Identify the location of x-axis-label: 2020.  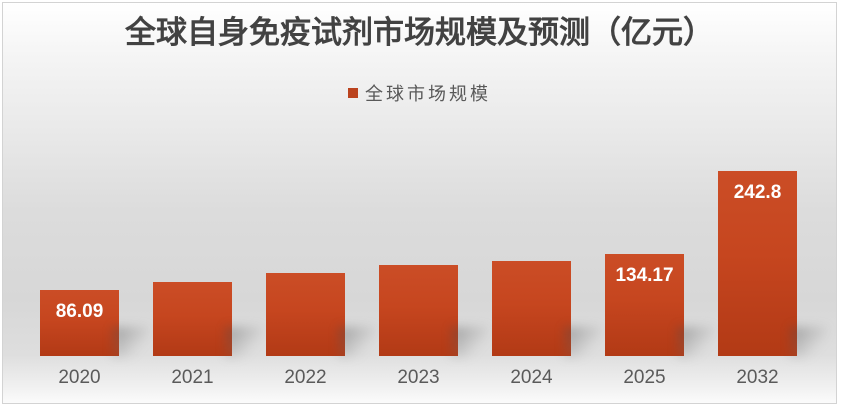
(79, 377).